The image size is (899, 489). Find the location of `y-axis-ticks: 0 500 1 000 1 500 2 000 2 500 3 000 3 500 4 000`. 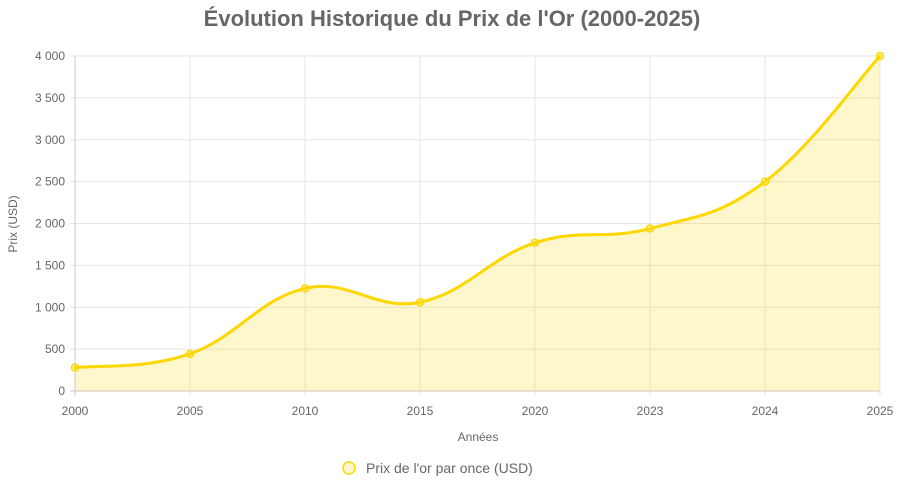

y-axis-ticks: 0 500 1 000 1 500 2 000 2 500 3 000 3 500 4 000 is located at coordinates (50, 223).